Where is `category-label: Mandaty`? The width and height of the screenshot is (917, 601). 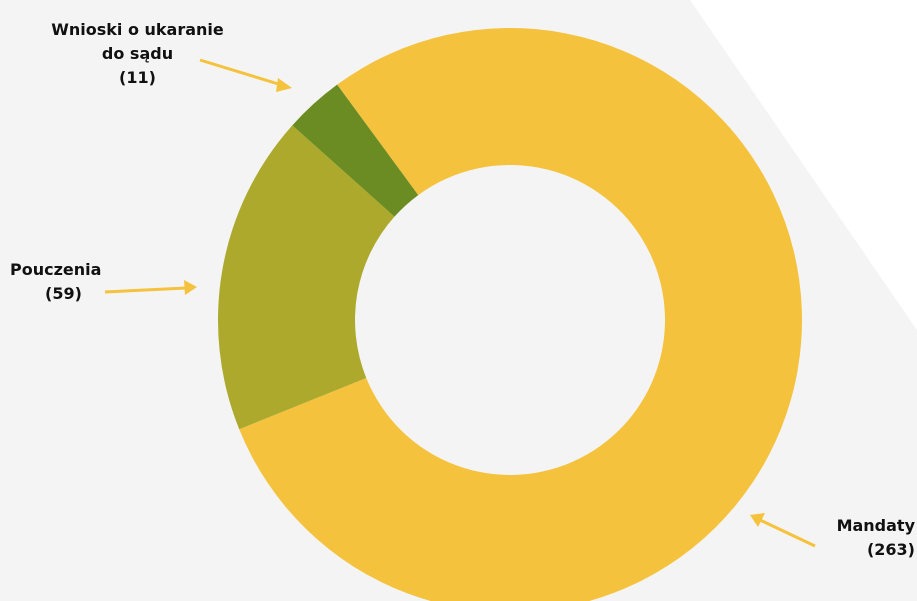
category-label: Mandaty is located at coordinates (875, 525).